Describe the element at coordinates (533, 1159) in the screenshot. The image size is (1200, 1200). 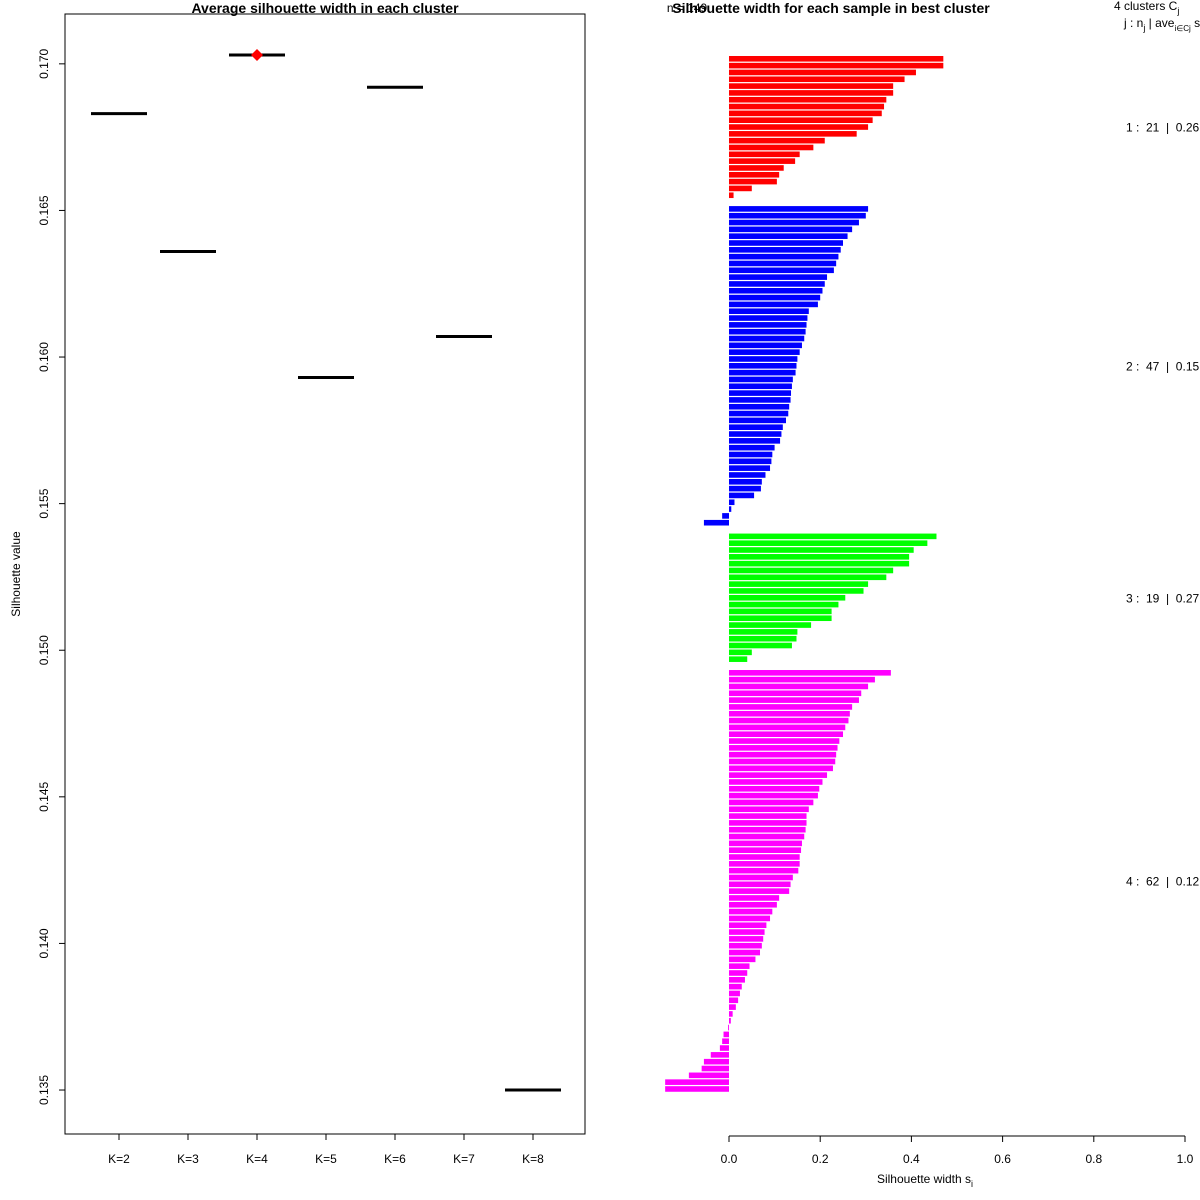
I see `left-x-tick-label: K=8` at that location.